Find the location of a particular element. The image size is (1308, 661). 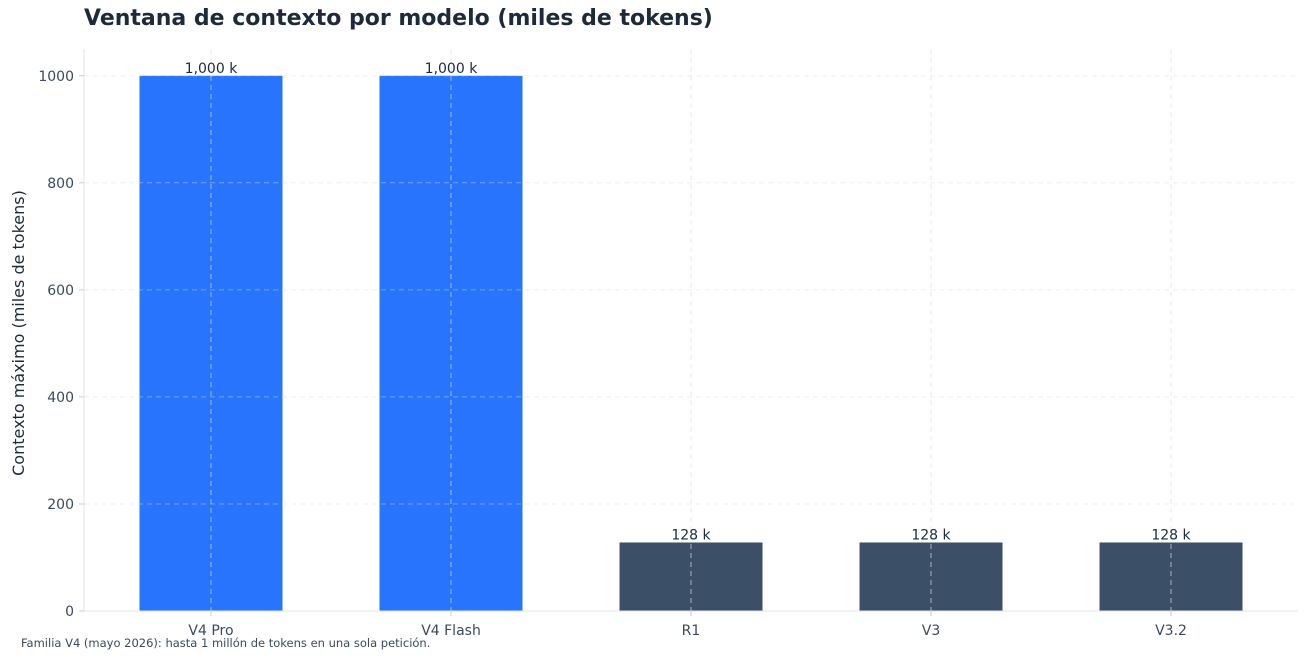

y-tick-label: 800 is located at coordinates (60, 184).